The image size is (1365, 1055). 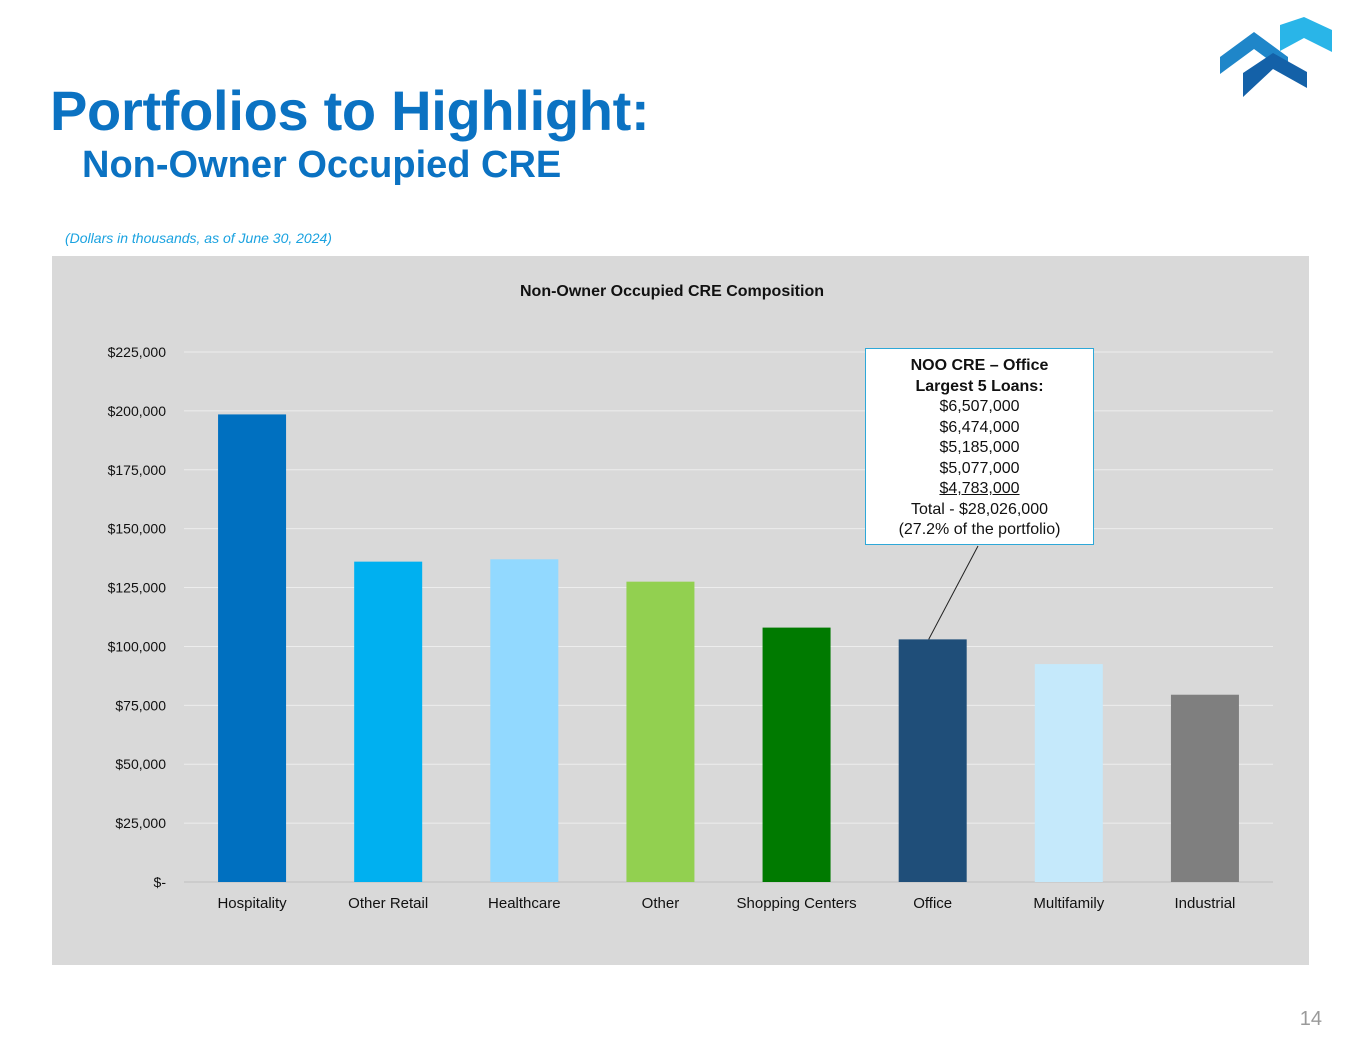 I want to click on y-tick-label: $100,000, so click(x=137, y=646).